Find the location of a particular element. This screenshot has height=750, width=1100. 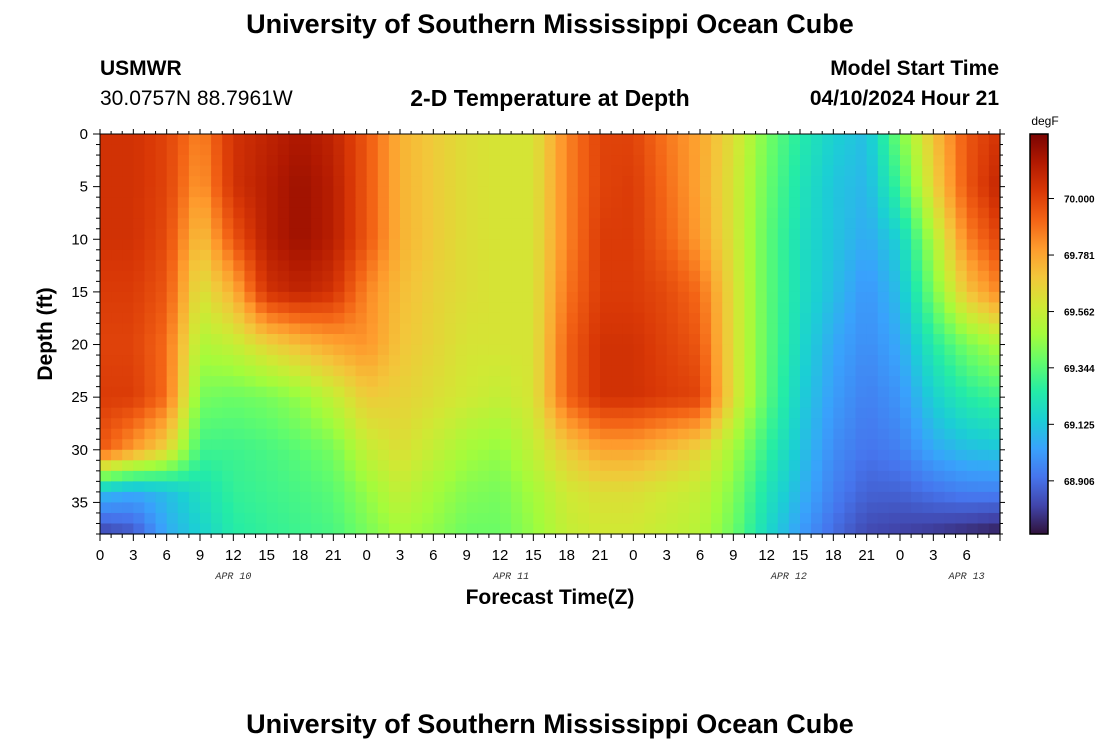

y-tick-label: 10 is located at coordinates (79, 239).